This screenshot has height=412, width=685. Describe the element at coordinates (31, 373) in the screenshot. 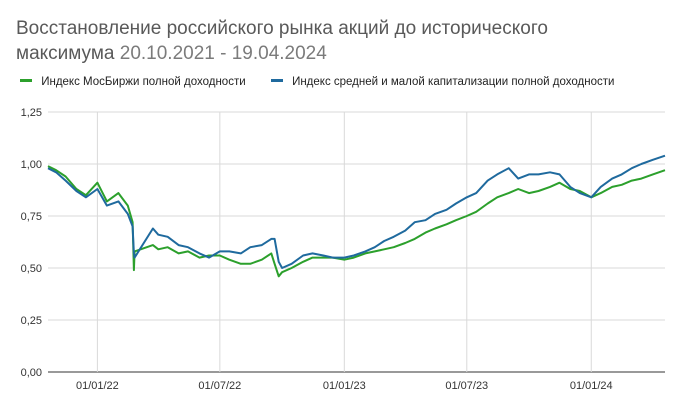

I see `y-tick-label: 0,00` at that location.